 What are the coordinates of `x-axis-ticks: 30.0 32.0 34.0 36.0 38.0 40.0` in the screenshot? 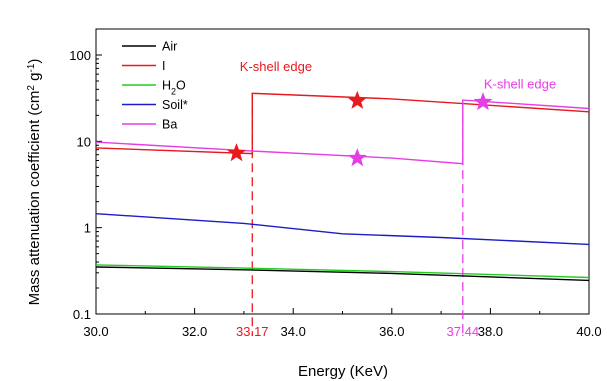 It's located at (342, 323).